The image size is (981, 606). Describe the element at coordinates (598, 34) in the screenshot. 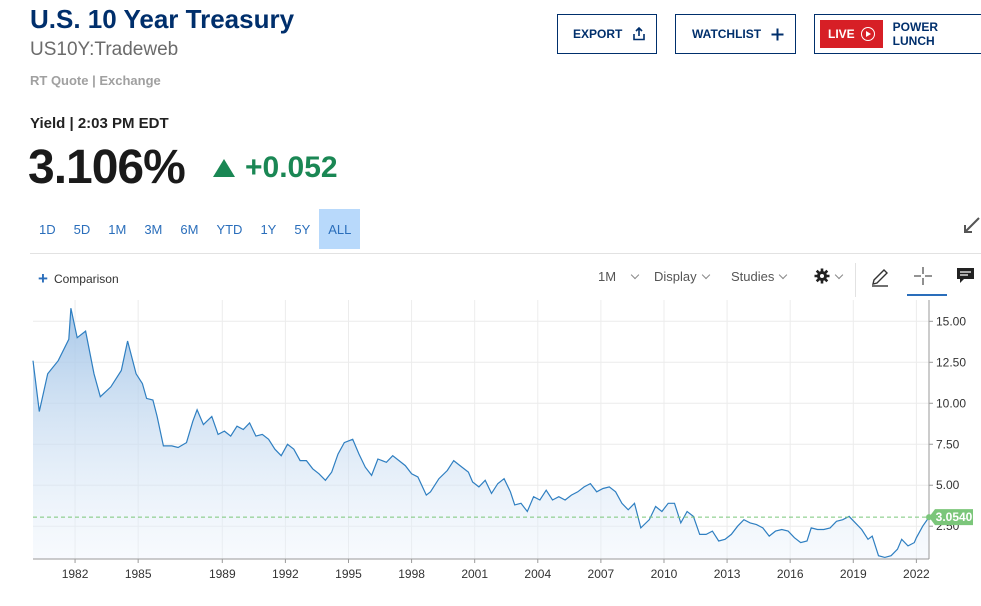

I see `export-label: EXPORT` at that location.